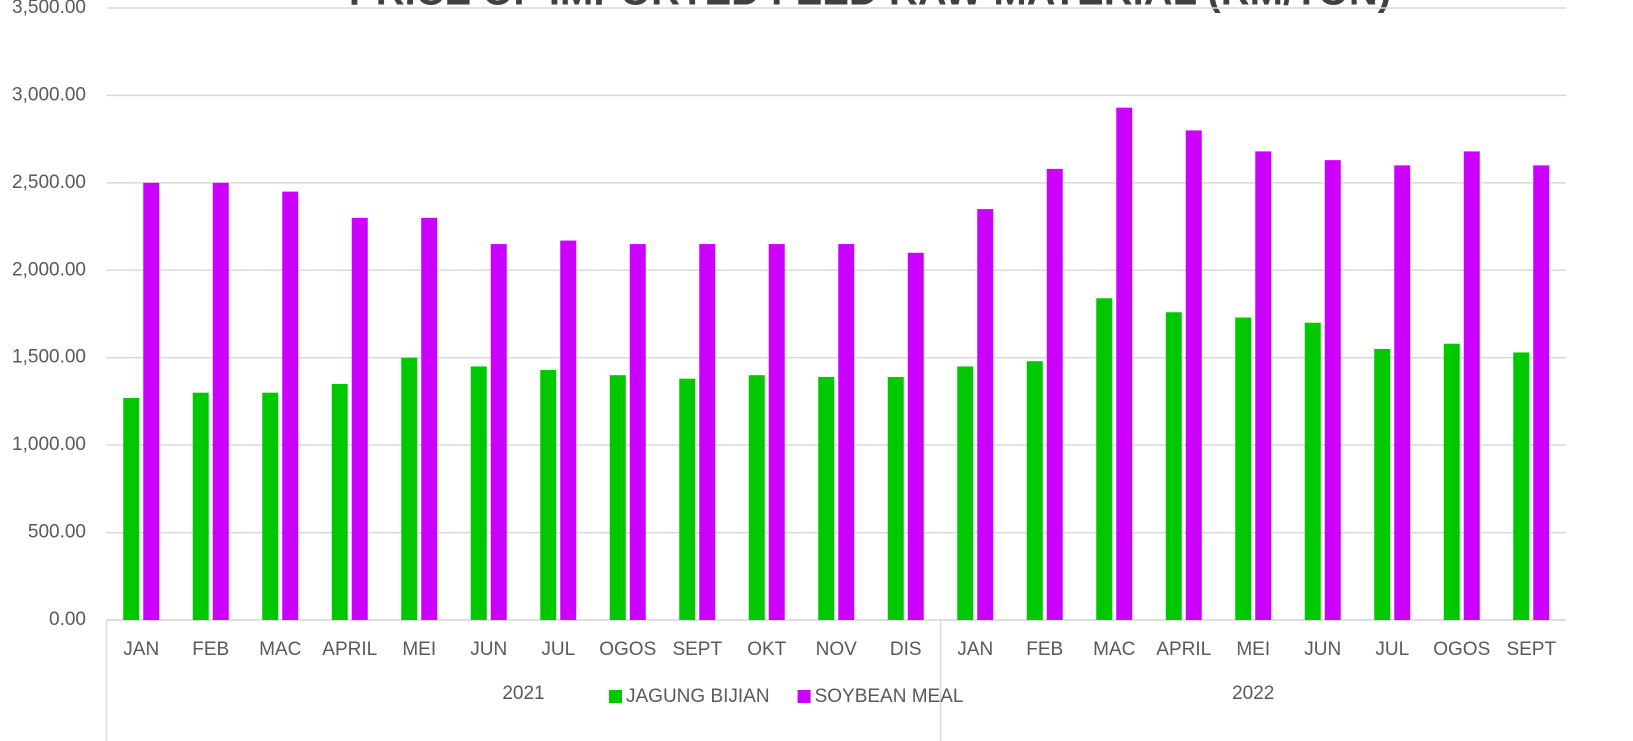 This screenshot has width=1633, height=741. Describe the element at coordinates (766, 649) in the screenshot. I see `x-tick-label: OKT` at that location.